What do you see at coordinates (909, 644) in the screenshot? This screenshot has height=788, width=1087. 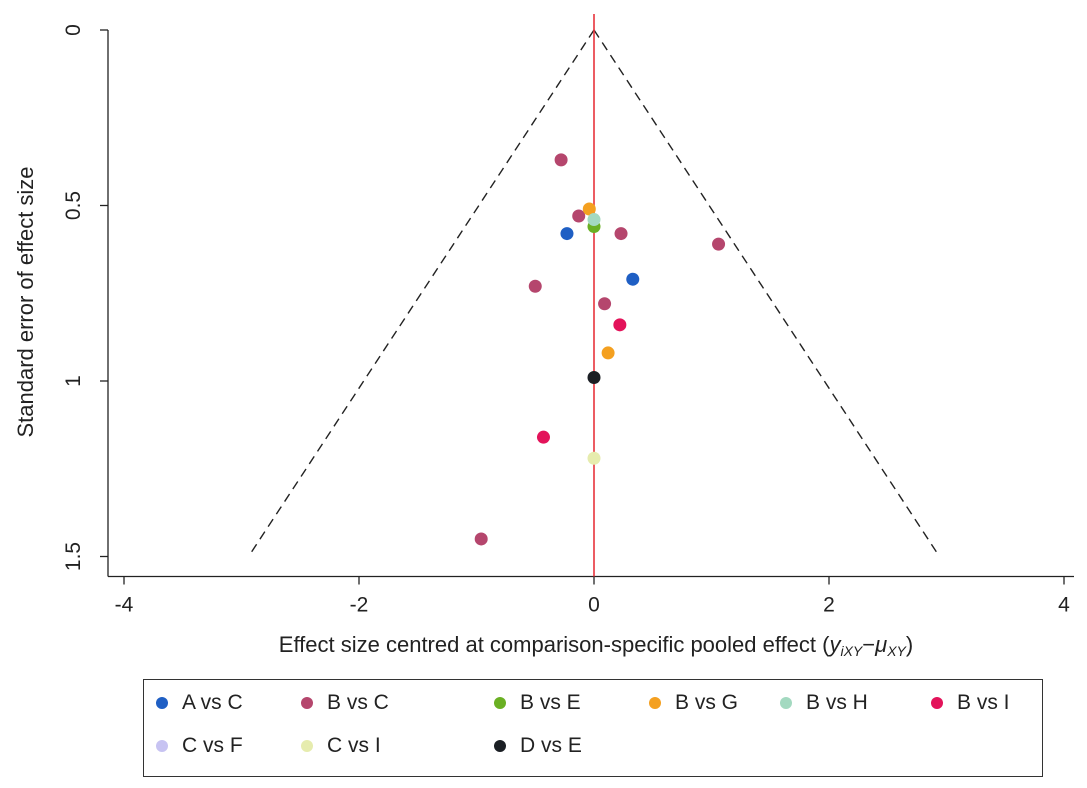 I see `x-axis-title-close: )` at bounding box center [909, 644].